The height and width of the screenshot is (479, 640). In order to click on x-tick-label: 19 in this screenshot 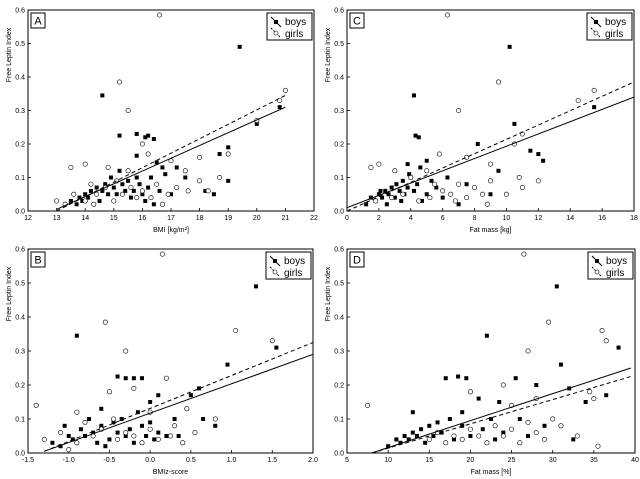, I will do `click(228, 218)`.